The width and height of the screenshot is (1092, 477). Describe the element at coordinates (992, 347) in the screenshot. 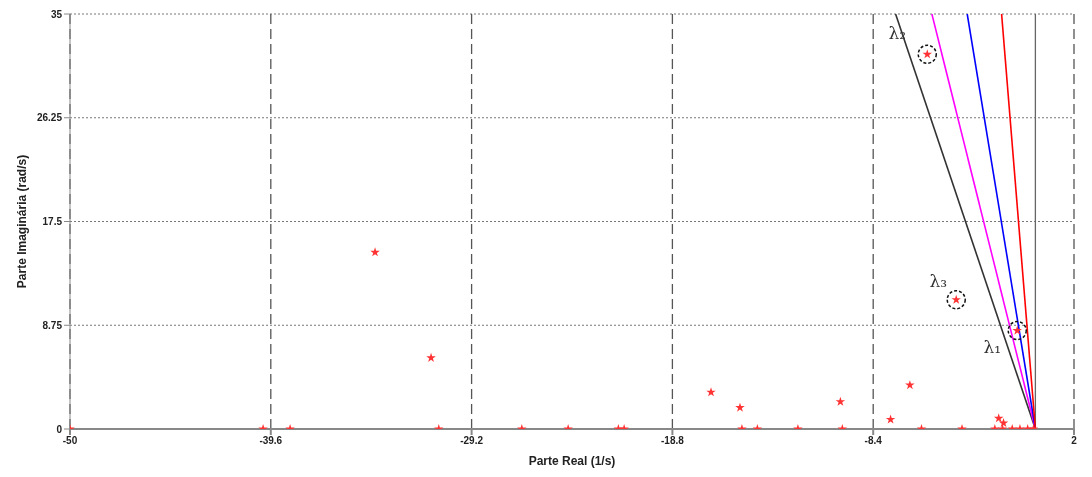

I see `annotation: λ₁` at that location.